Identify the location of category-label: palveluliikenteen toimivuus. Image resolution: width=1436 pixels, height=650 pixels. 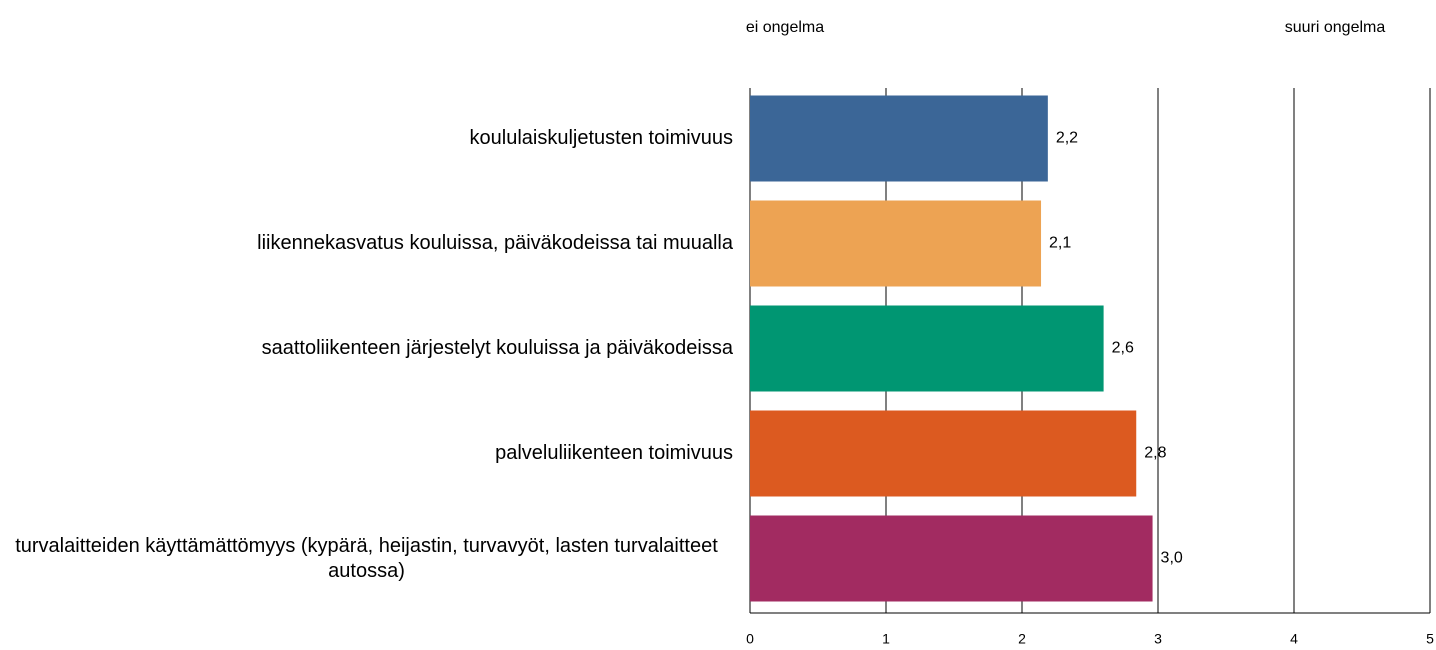
(366, 454).